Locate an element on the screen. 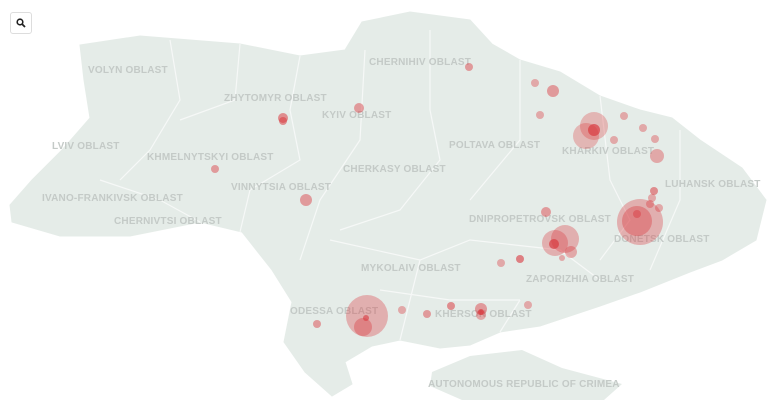 The image size is (770, 402). region-label: KHMELNYTSKYI OBLAST is located at coordinates (210, 157).